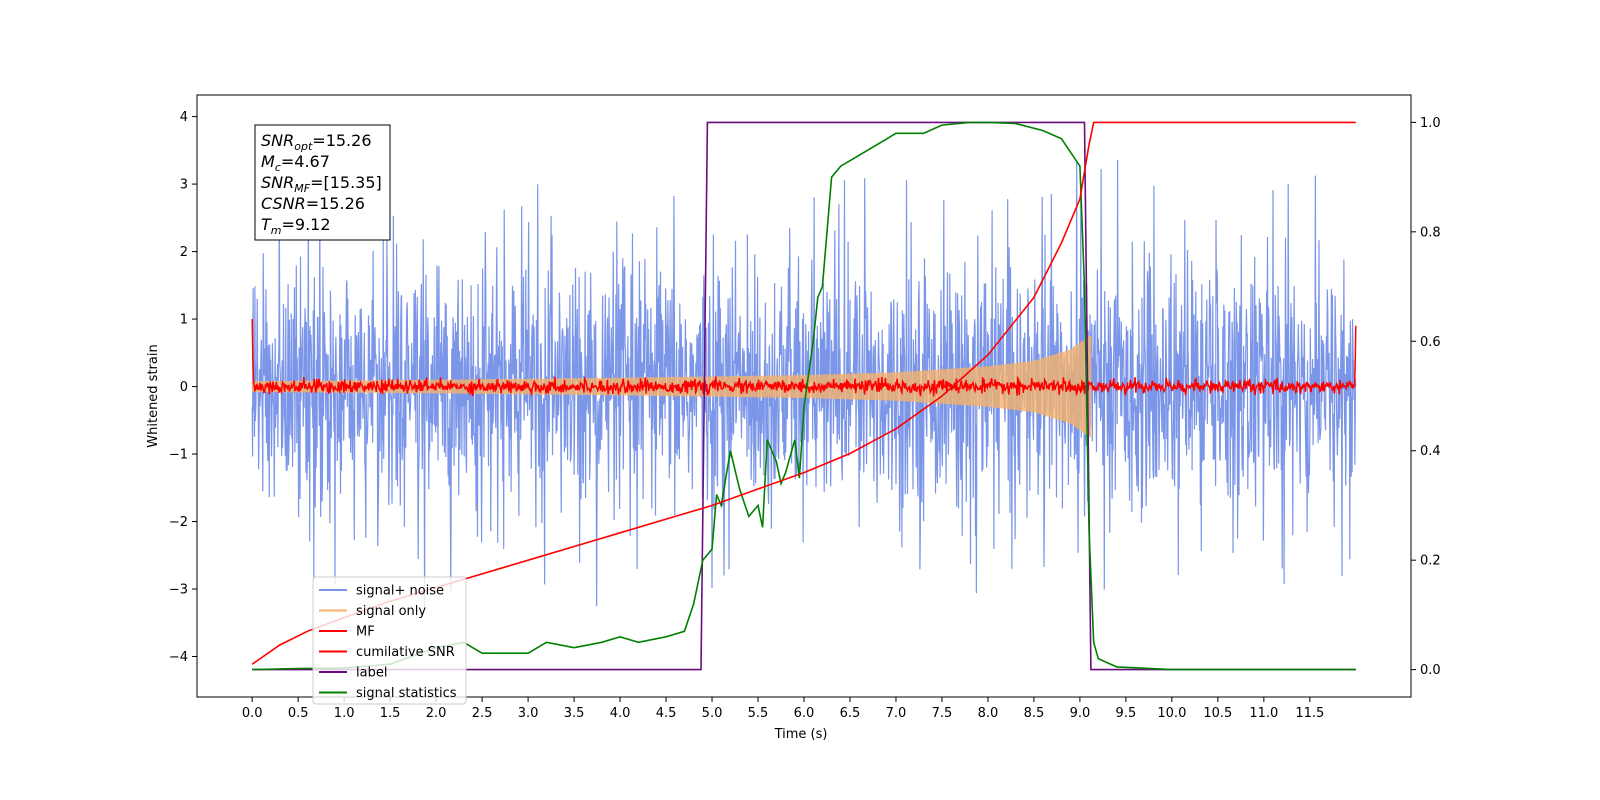  What do you see at coordinates (153, 395) in the screenshot?
I see `y-axis-label: Whitened strain` at bounding box center [153, 395].